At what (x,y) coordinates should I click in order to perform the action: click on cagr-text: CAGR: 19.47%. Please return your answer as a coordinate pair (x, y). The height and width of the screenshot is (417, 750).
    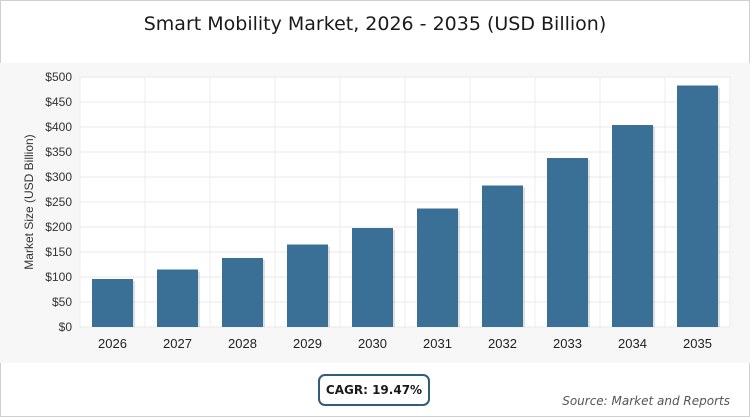
    Looking at the image, I should click on (374, 390).